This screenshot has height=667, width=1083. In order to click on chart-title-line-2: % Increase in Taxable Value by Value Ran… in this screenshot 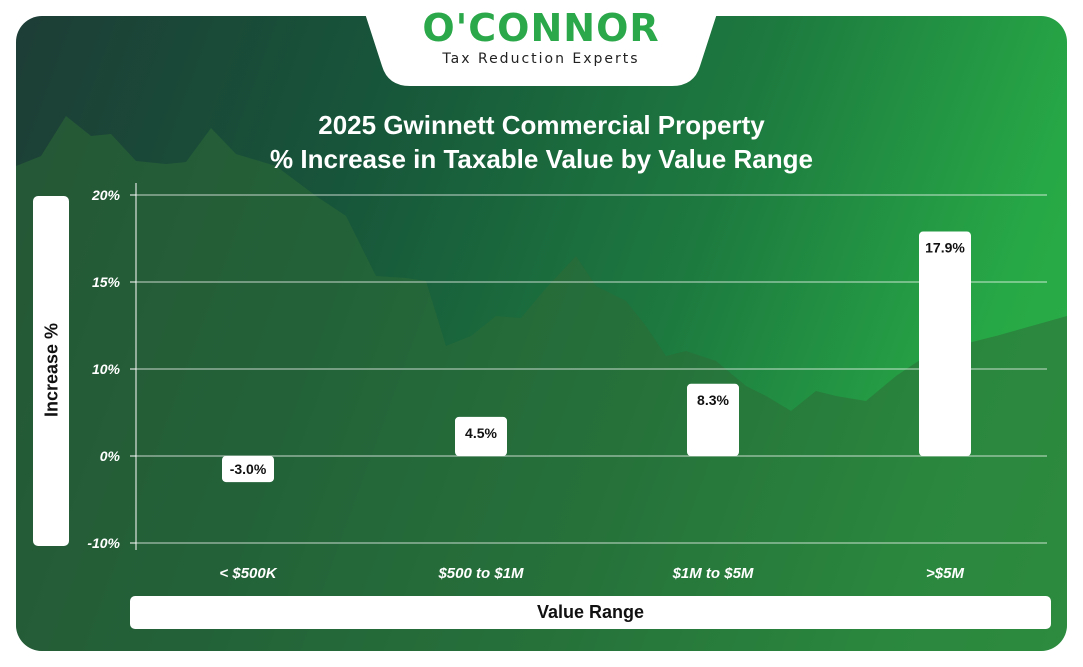, I will do `click(541, 159)`.